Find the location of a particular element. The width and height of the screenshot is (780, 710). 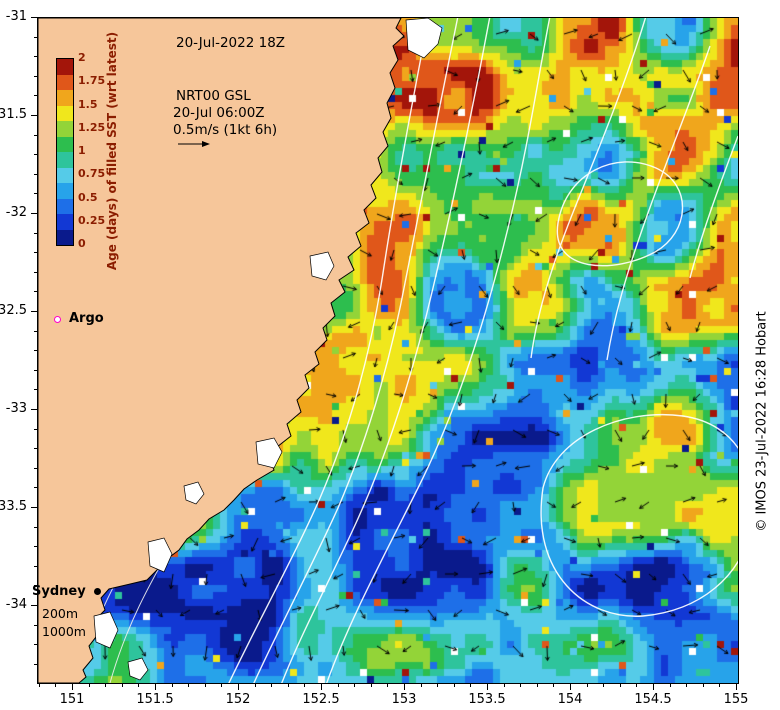

y-tick-label: -32.5 is located at coordinates (13, 310).